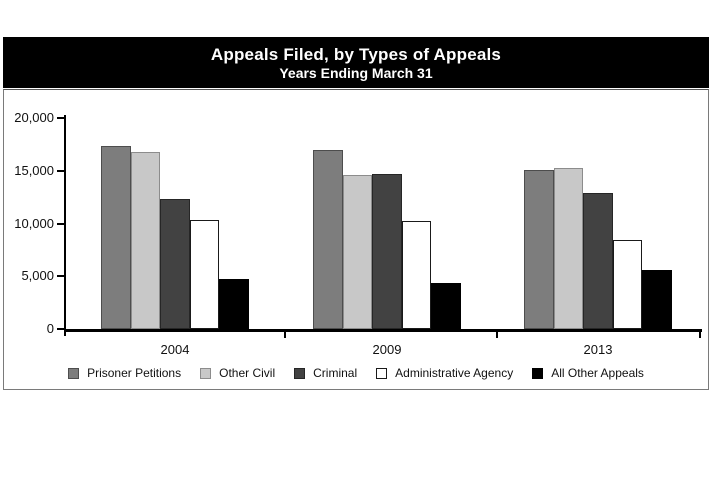  I want to click on x-axis-label: 2013, so click(598, 349).